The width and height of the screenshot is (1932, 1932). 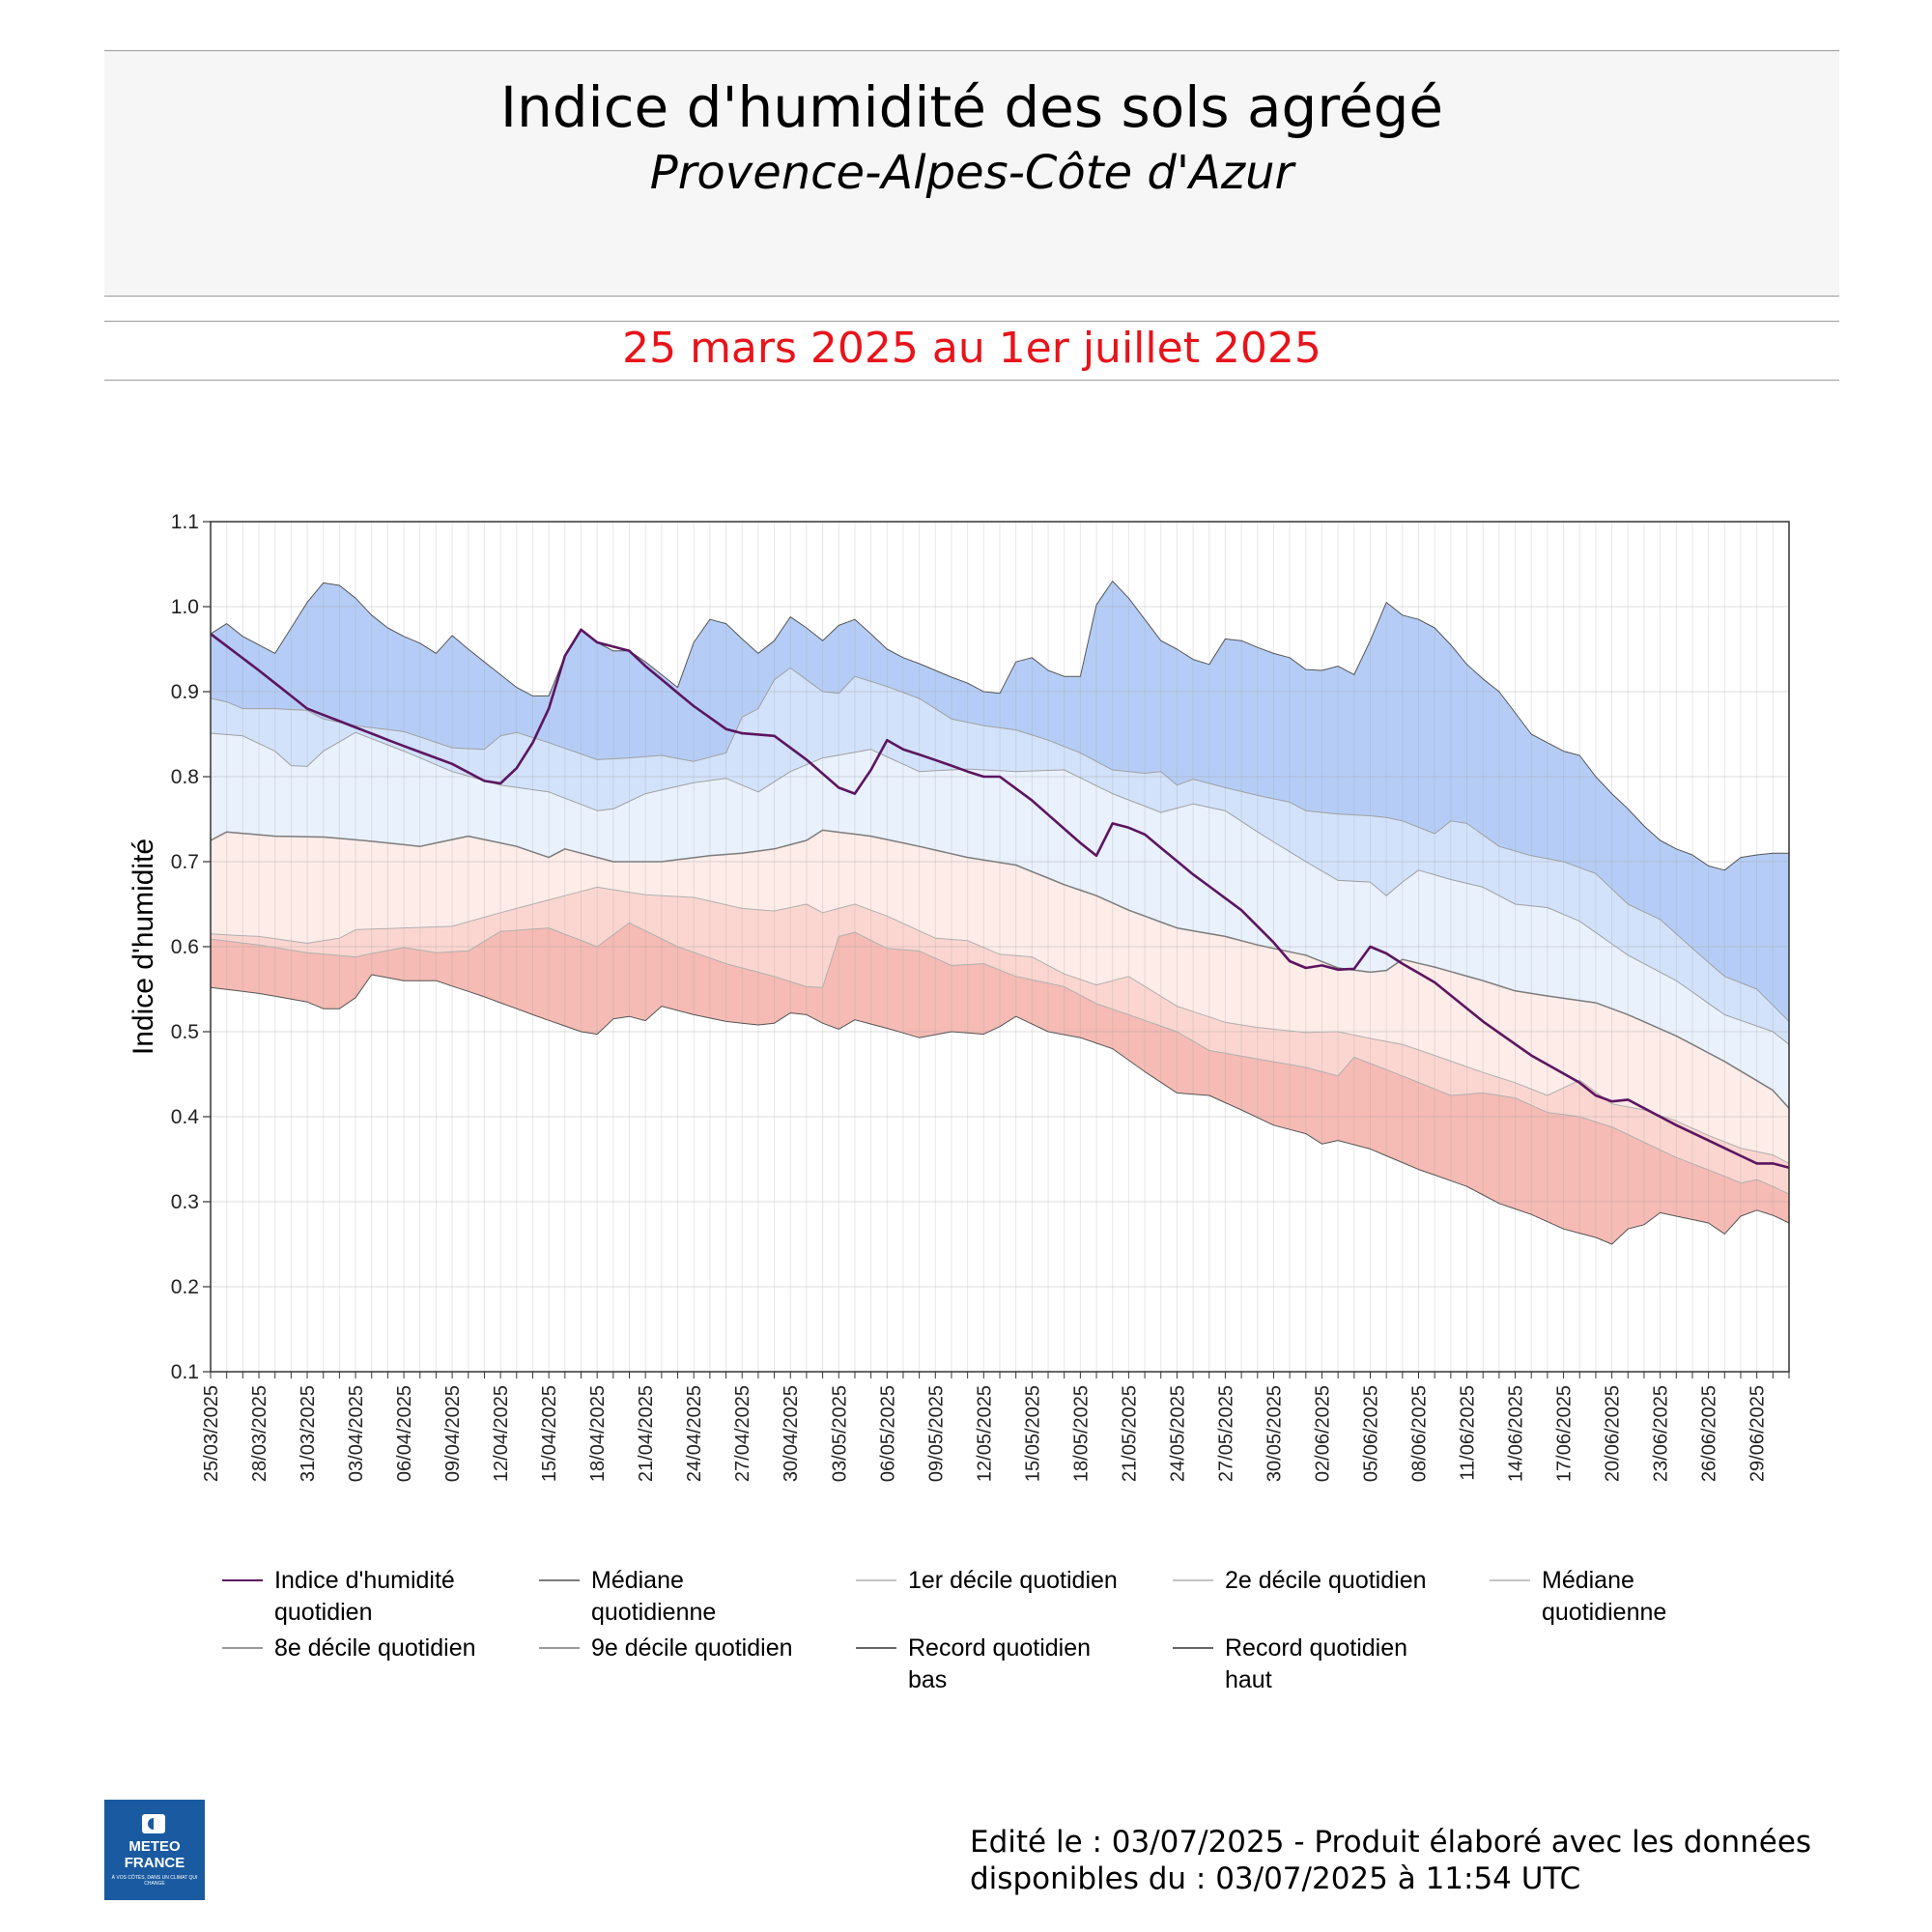 What do you see at coordinates (1322, 1433) in the screenshot?
I see `x-tick-label: 02/06/2025` at bounding box center [1322, 1433].